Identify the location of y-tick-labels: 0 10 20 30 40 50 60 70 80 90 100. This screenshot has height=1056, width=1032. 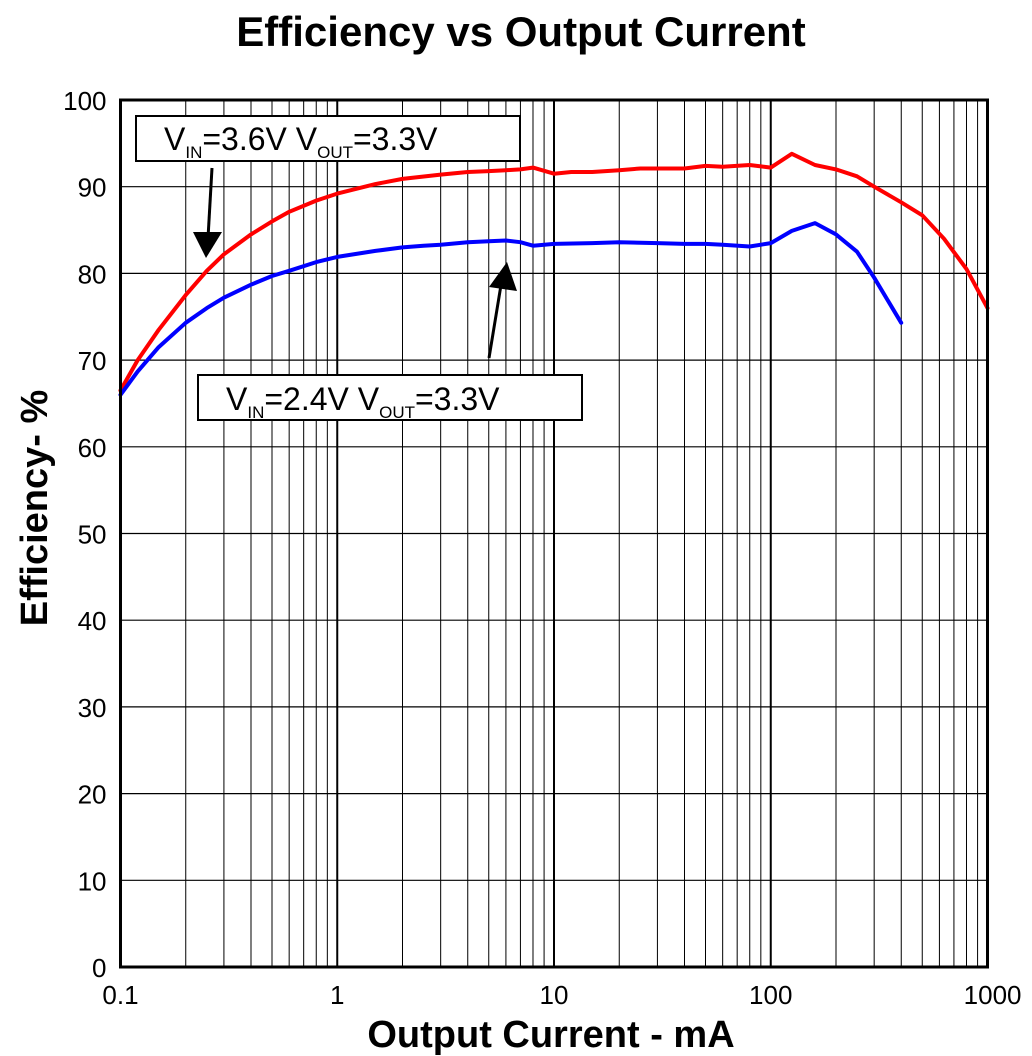
(84, 534).